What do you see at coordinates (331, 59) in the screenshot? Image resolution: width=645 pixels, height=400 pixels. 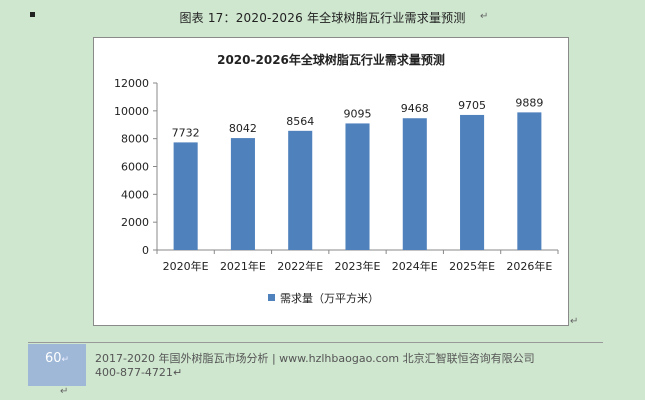 I see `chart-title: 2020-2026年全球树脂瓦行业需求量预测` at bounding box center [331, 59].